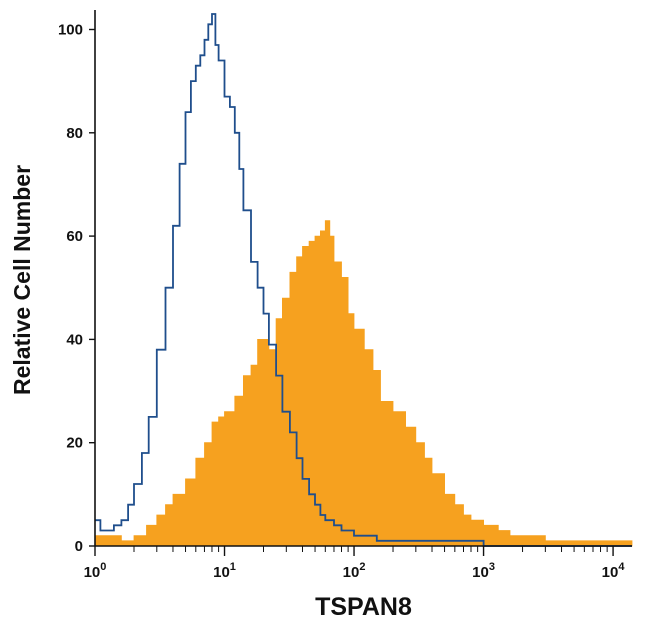 The width and height of the screenshot is (650, 627). Describe the element at coordinates (22, 280) in the screenshot. I see `y-axis-title: Relative Cell Number` at that location.